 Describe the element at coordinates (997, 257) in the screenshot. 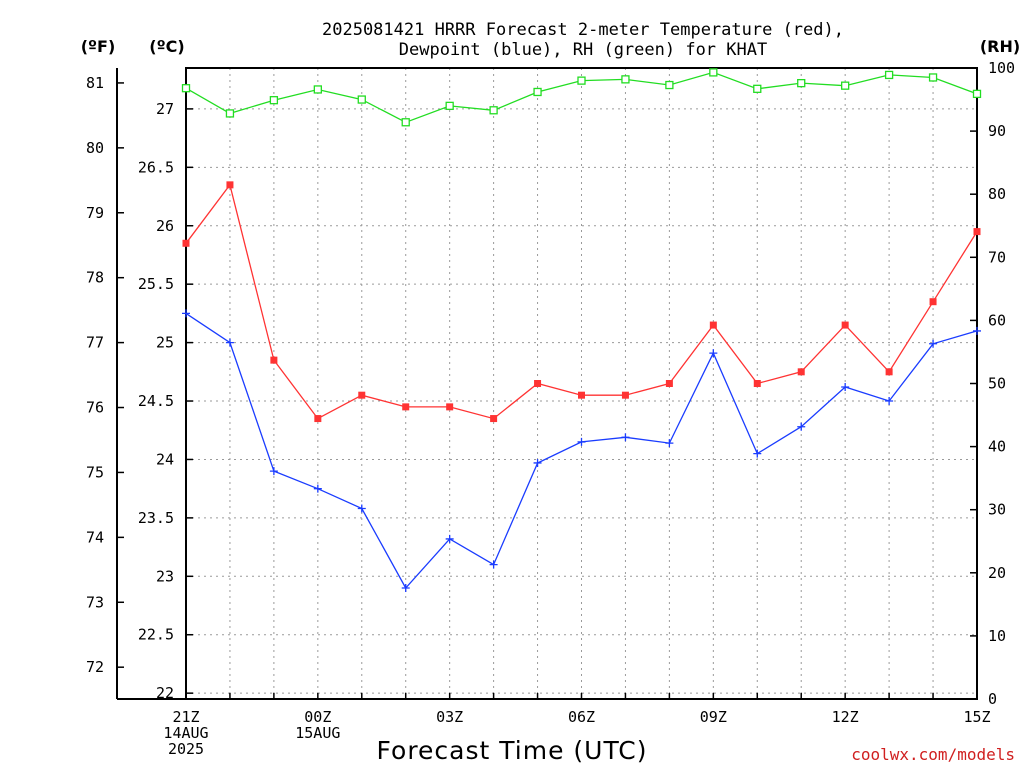

I see `rh-tick-label: 70` at that location.